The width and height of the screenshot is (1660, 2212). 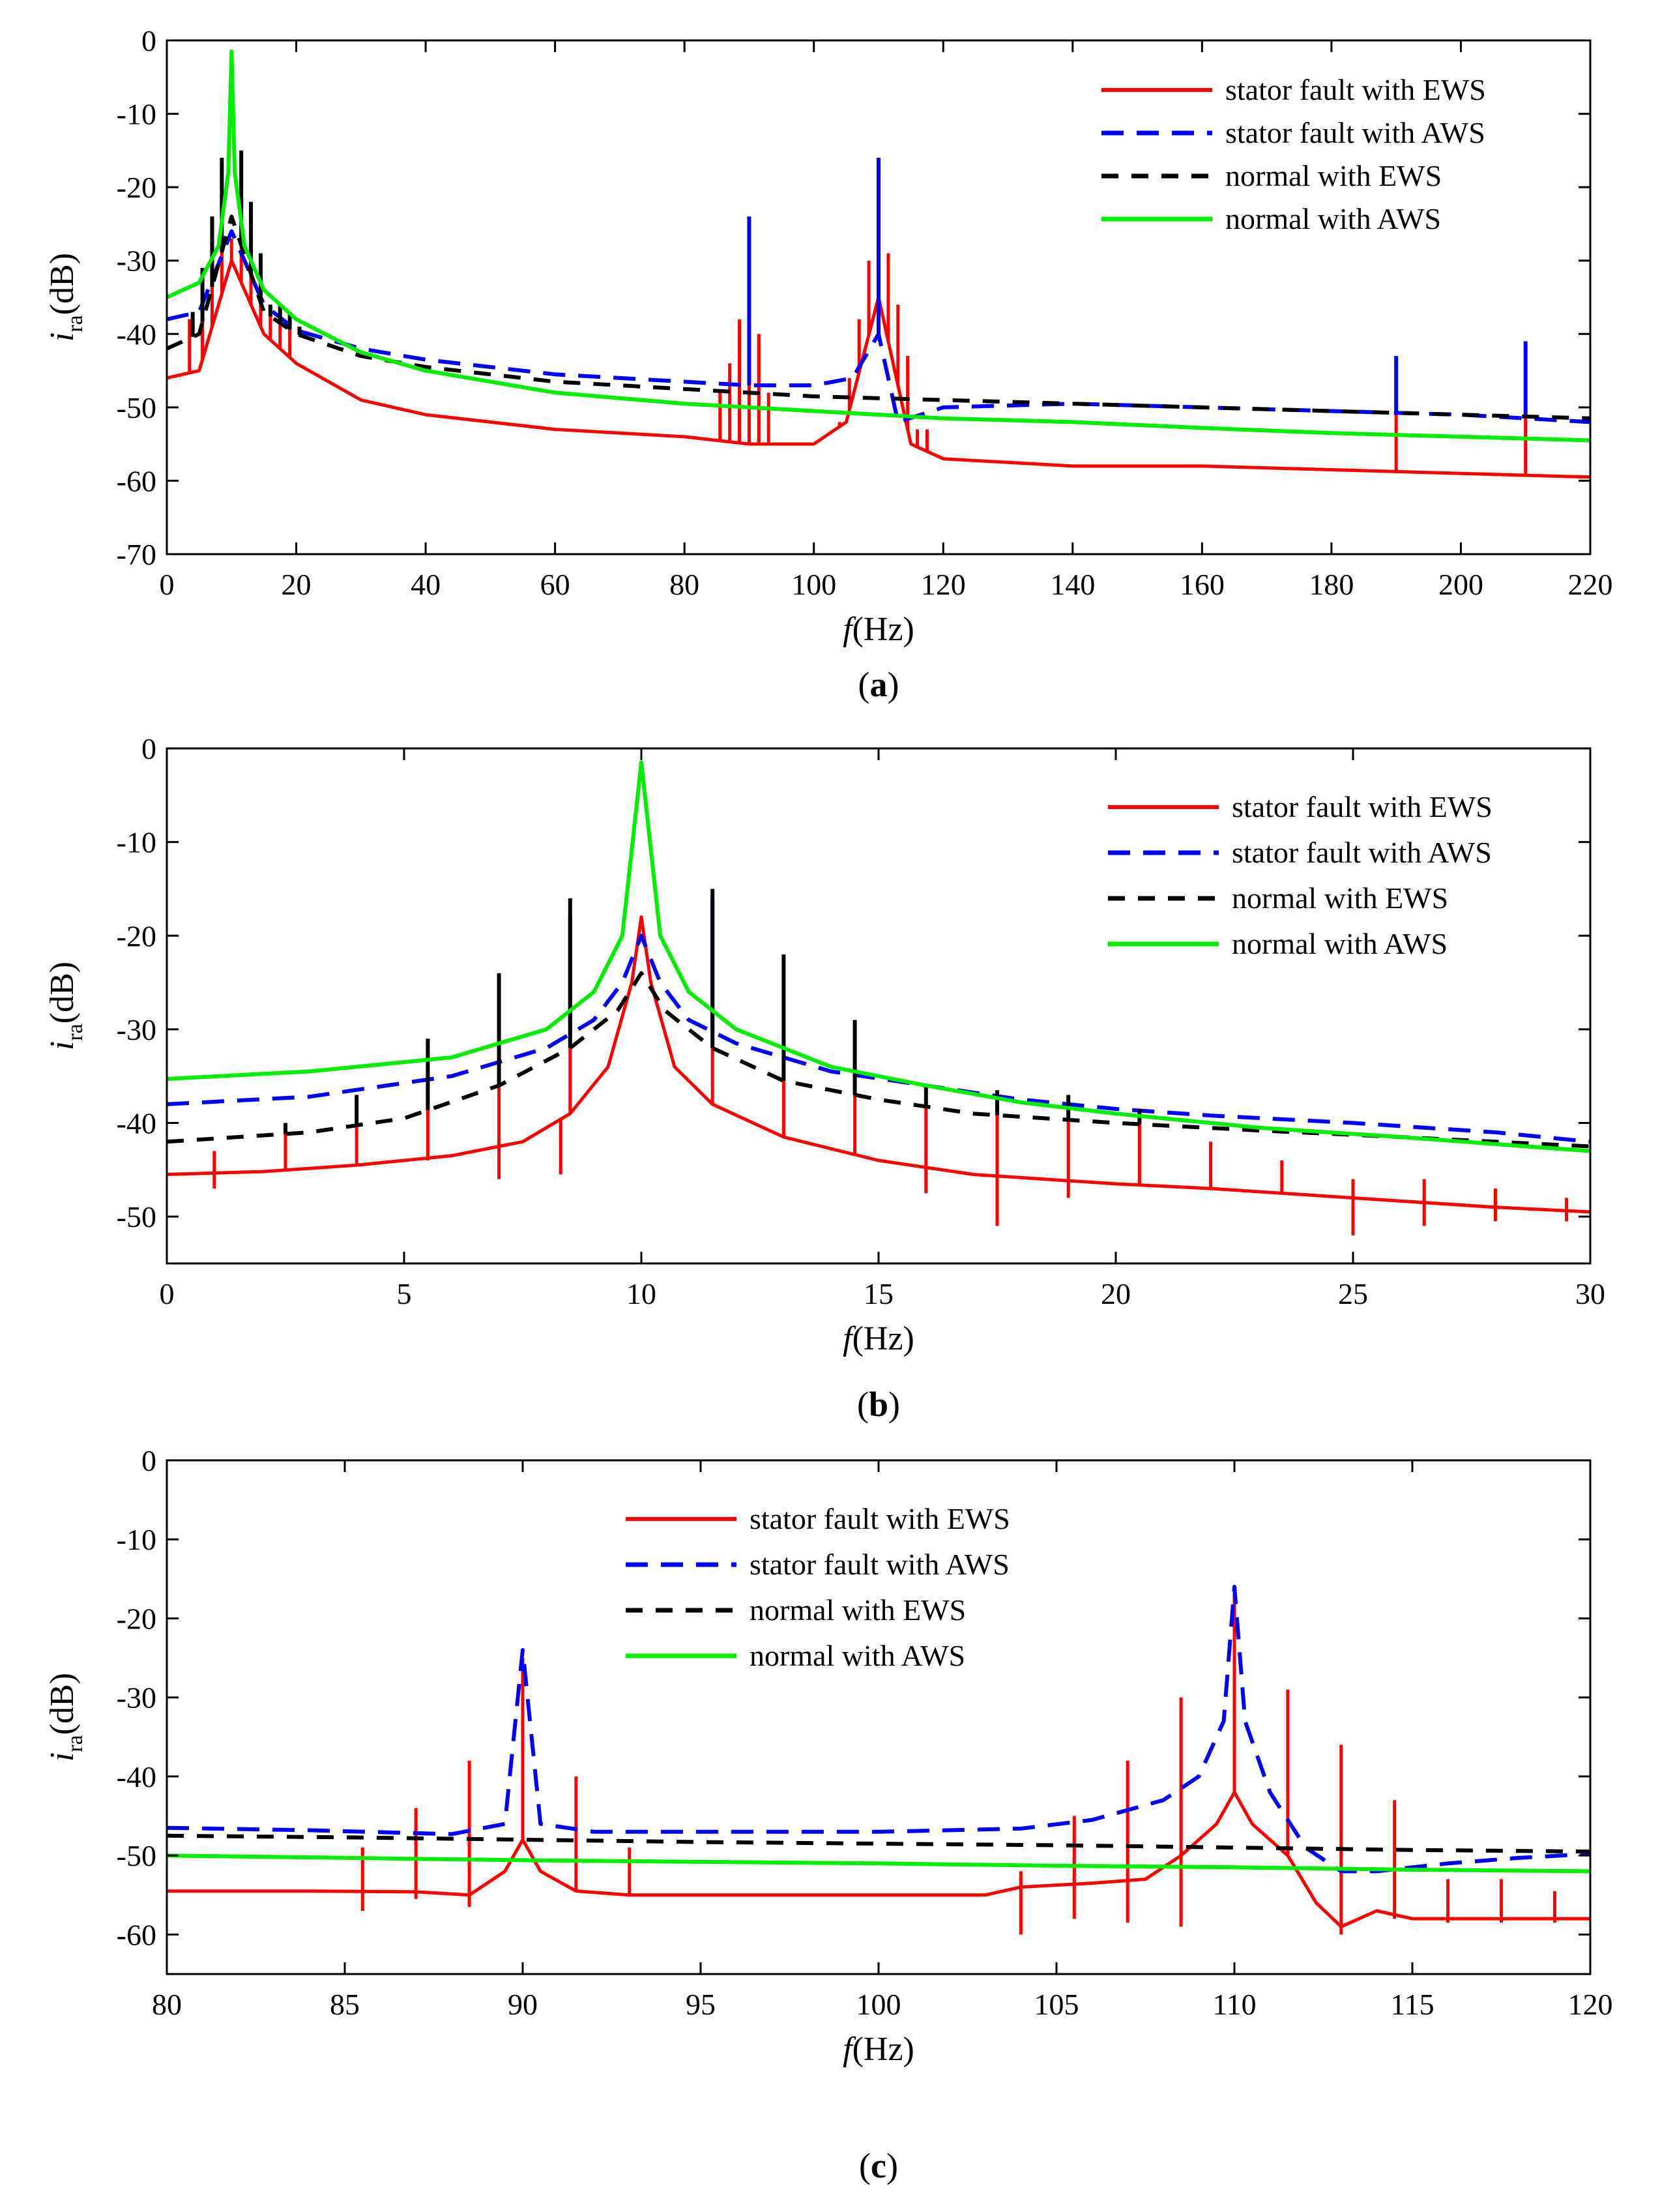 What do you see at coordinates (136, 554) in the screenshot?
I see `y-tick-label: -70` at bounding box center [136, 554].